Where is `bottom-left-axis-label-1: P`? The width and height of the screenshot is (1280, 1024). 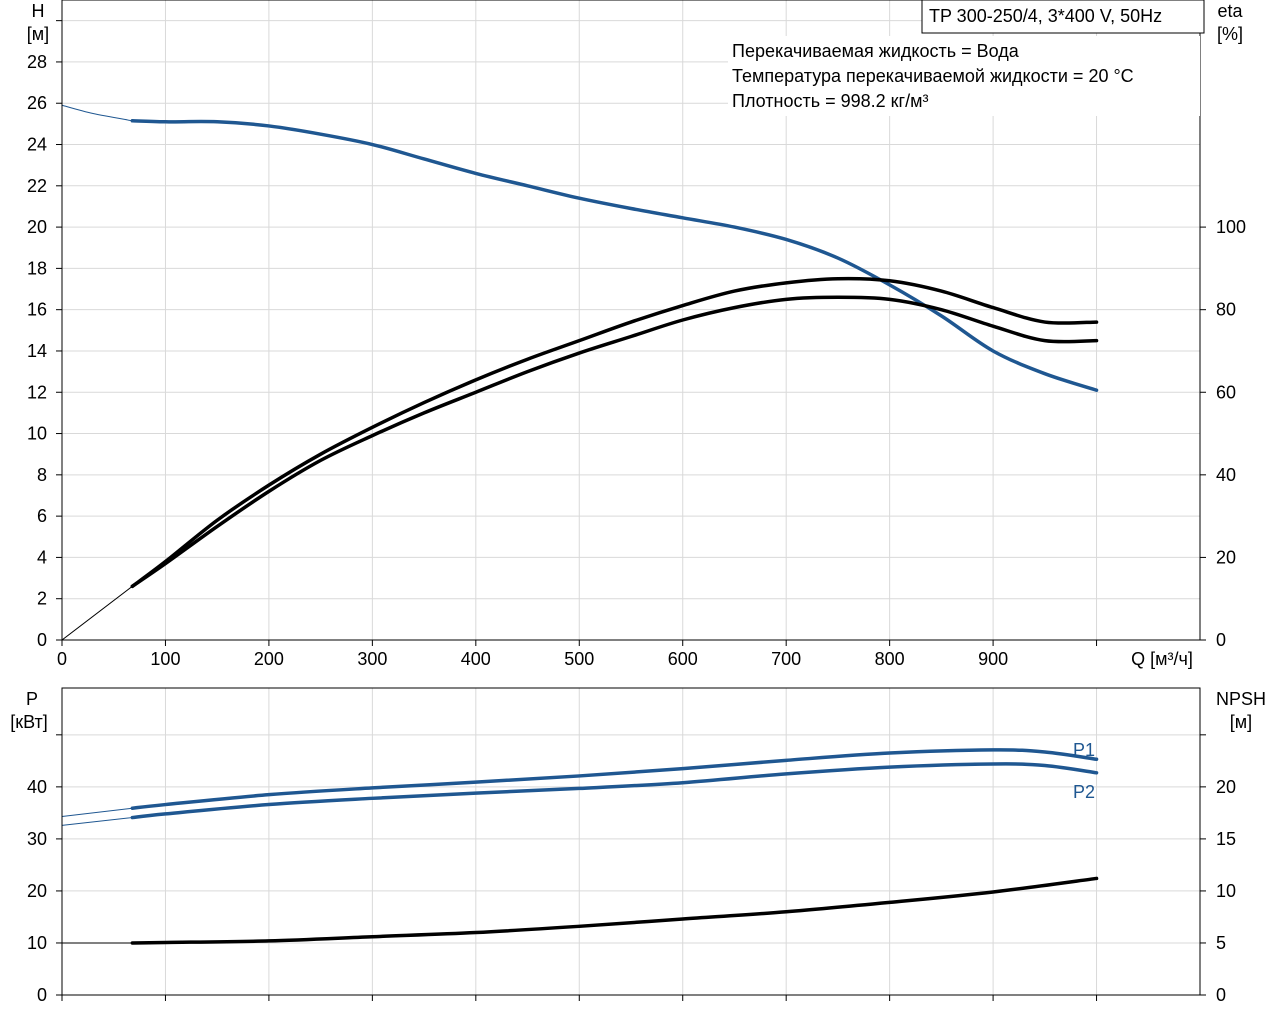
bottom-left-axis-label-1: P is located at coordinates (32, 699).